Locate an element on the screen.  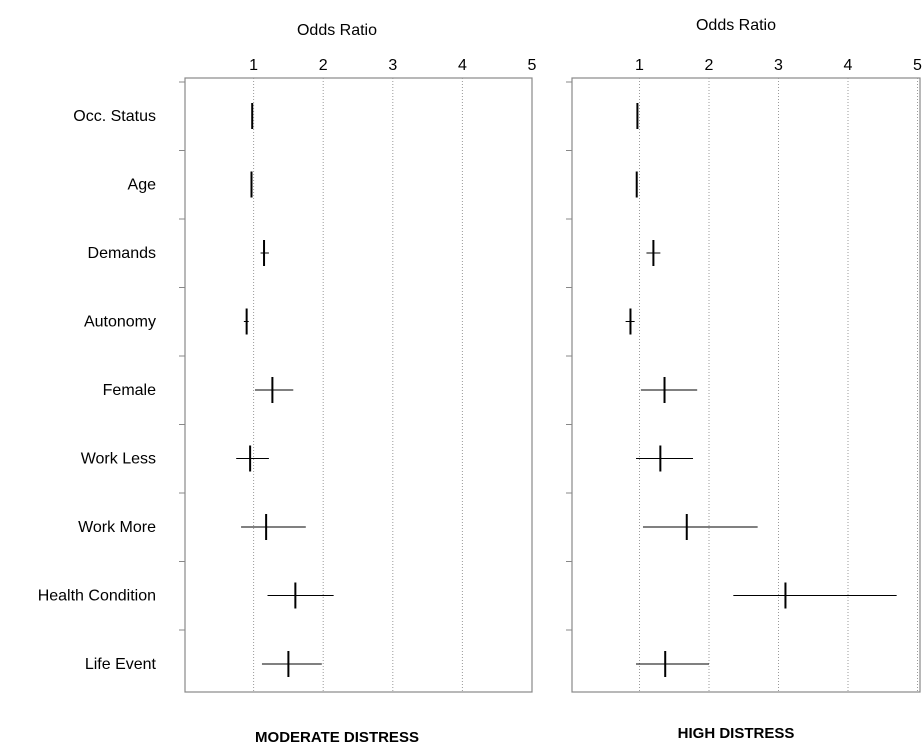
category-label: Female is located at coordinates (129, 390).